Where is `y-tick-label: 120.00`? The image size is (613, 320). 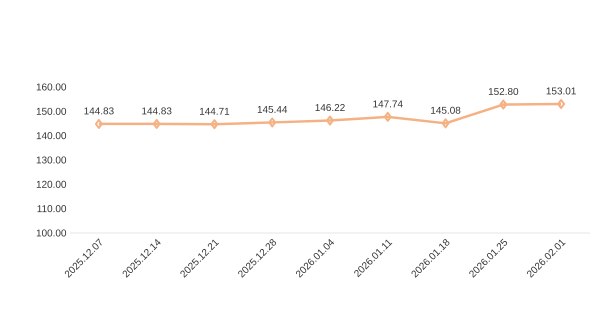
y-tick-label: 120.00 is located at coordinates (51, 184).